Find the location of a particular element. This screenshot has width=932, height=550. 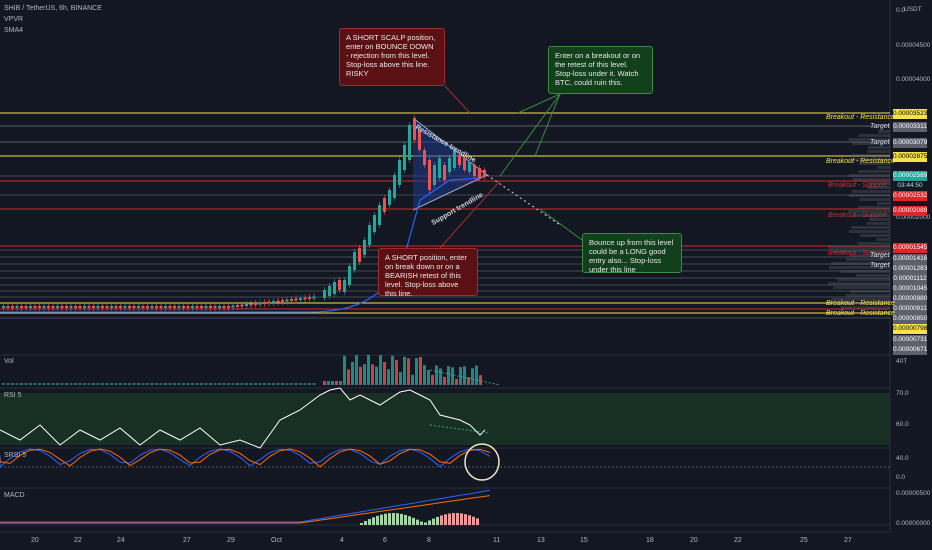

date-tick: Oct is located at coordinates (276, 540).